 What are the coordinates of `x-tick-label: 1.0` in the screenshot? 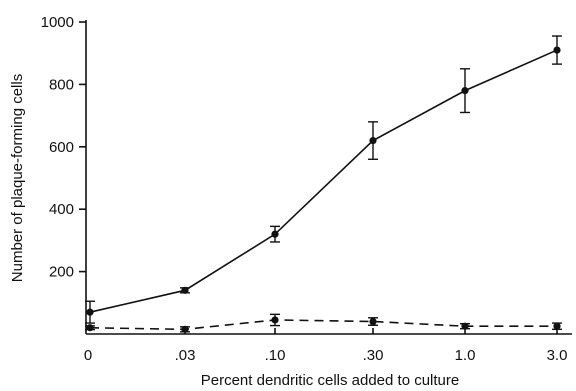 It's located at (465, 355).